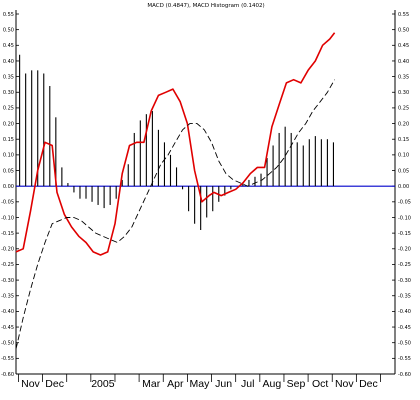 Image resolution: width=420 pixels, height=400 pixels. What do you see at coordinates (7, 203) in the screenshot?
I see `y-tick-label-left: -0.05` at bounding box center [7, 203].